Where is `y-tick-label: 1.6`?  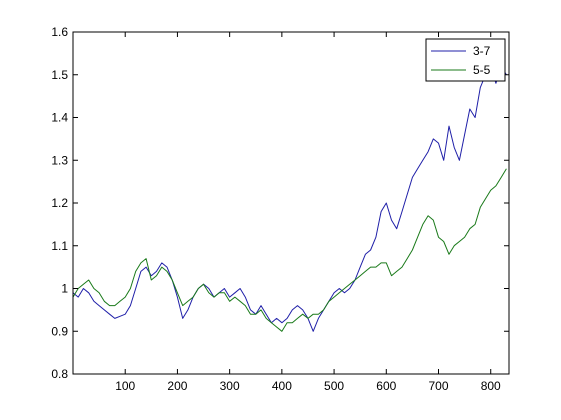 y-tick-label: 1.6 is located at coordinates (59, 32).